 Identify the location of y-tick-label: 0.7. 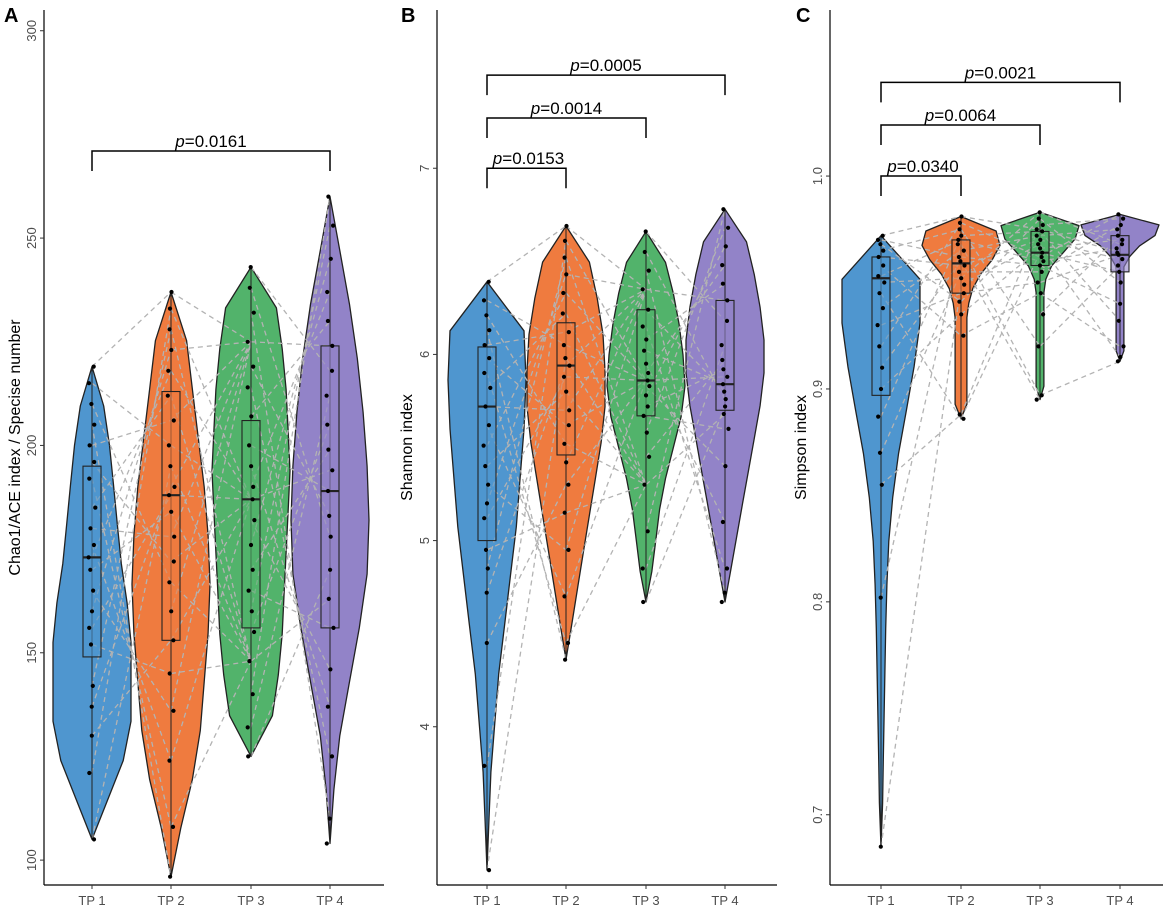
(817, 815).